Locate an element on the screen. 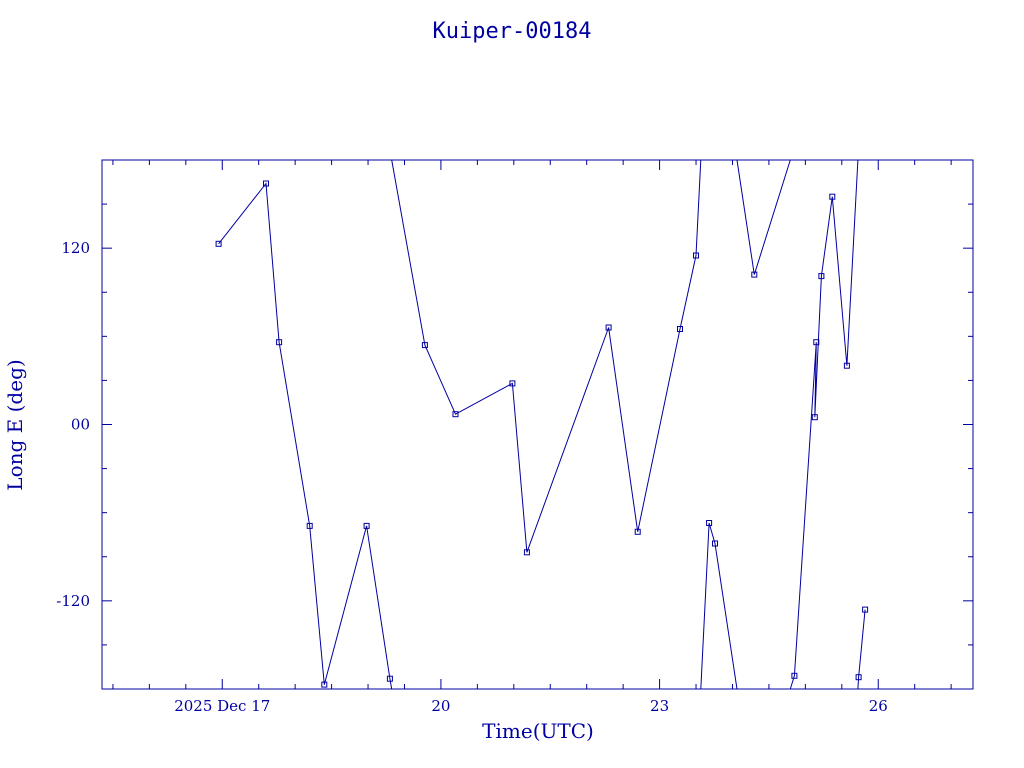  y-tick-label: 120 is located at coordinates (75, 248).